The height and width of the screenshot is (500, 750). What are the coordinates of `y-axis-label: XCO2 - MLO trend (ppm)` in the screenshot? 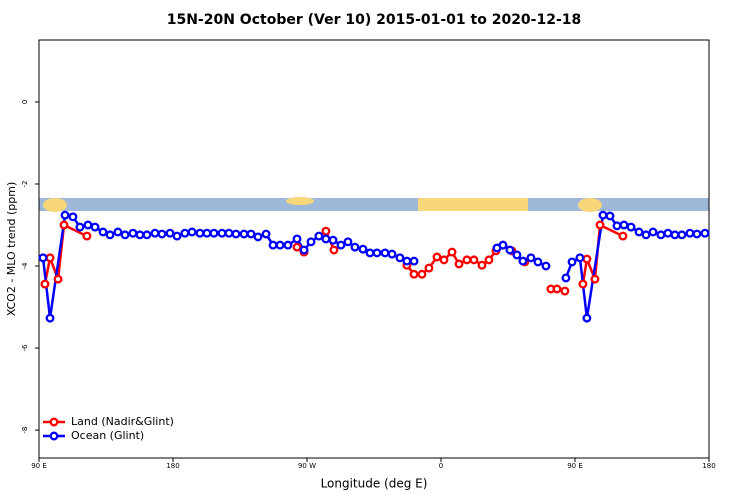 It's located at (11, 249).